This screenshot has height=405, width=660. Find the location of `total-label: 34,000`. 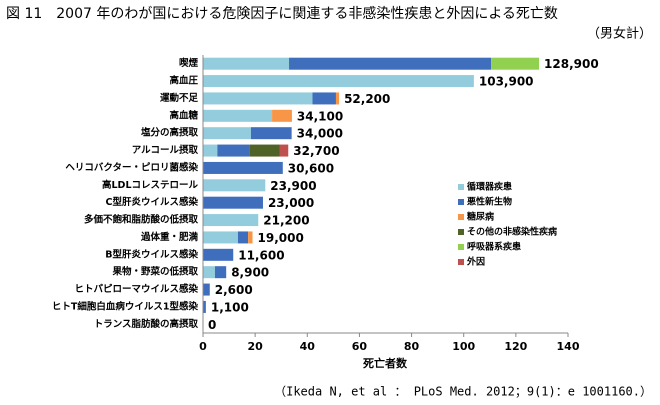

total-label: 34,000 is located at coordinates (320, 134).